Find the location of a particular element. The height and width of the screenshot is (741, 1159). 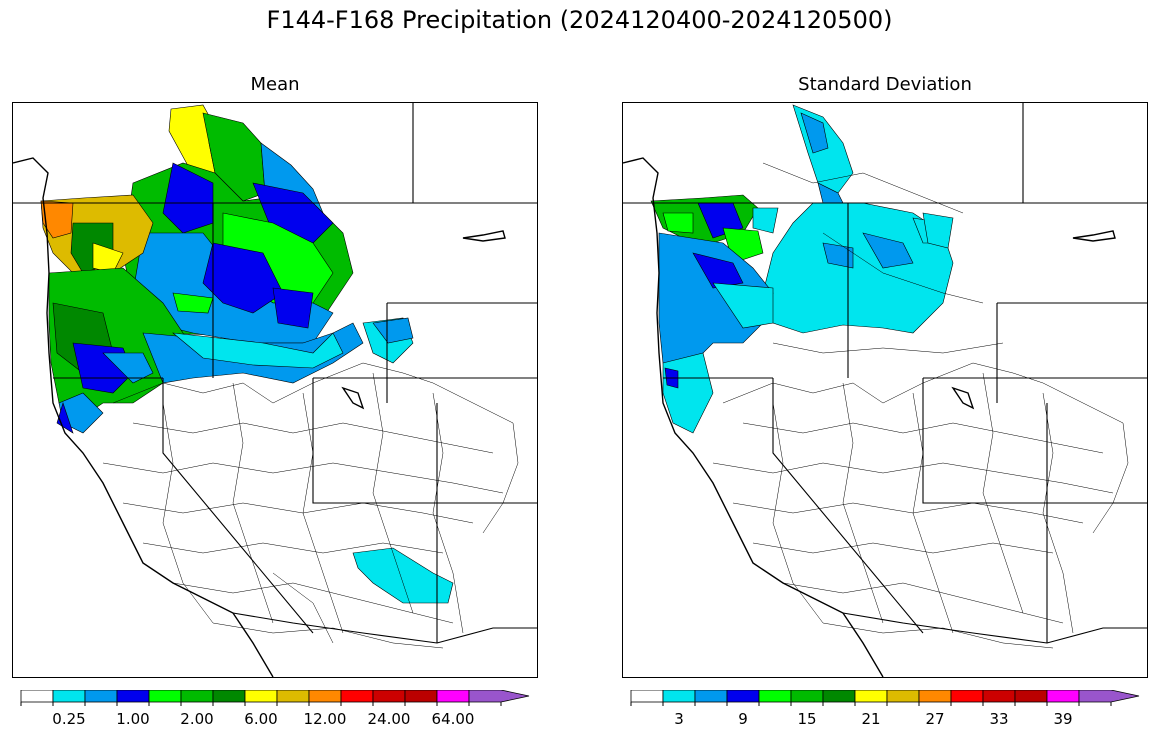

mean-colorbar-label: 64.00 is located at coordinates (453, 719).